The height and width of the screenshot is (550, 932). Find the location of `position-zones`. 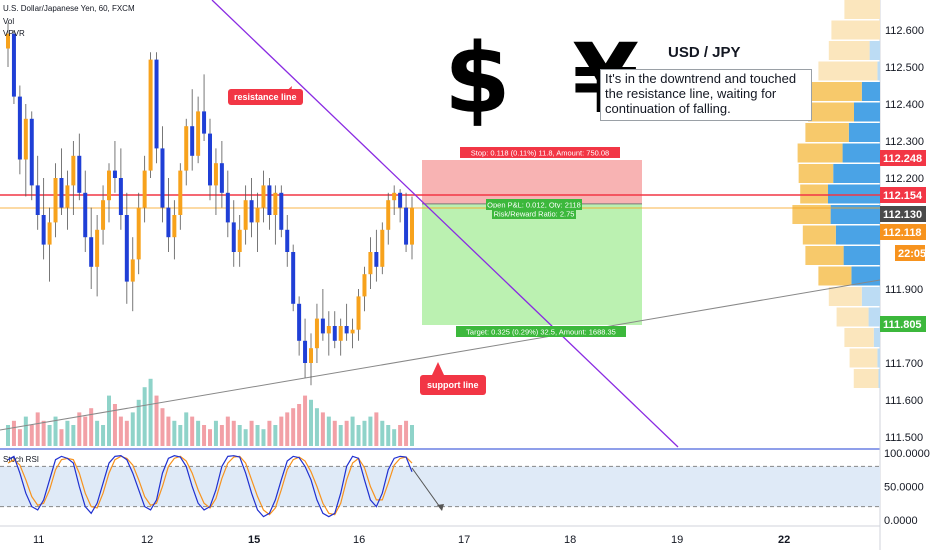

position-zones is located at coordinates (532, 242).